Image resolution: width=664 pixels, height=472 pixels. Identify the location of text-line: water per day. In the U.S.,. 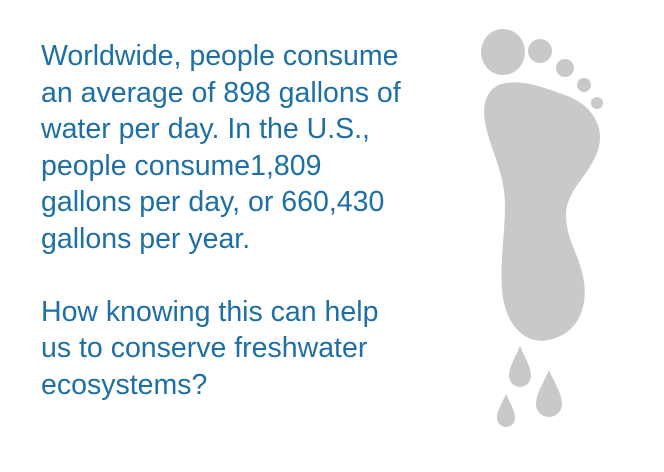
(205, 129).